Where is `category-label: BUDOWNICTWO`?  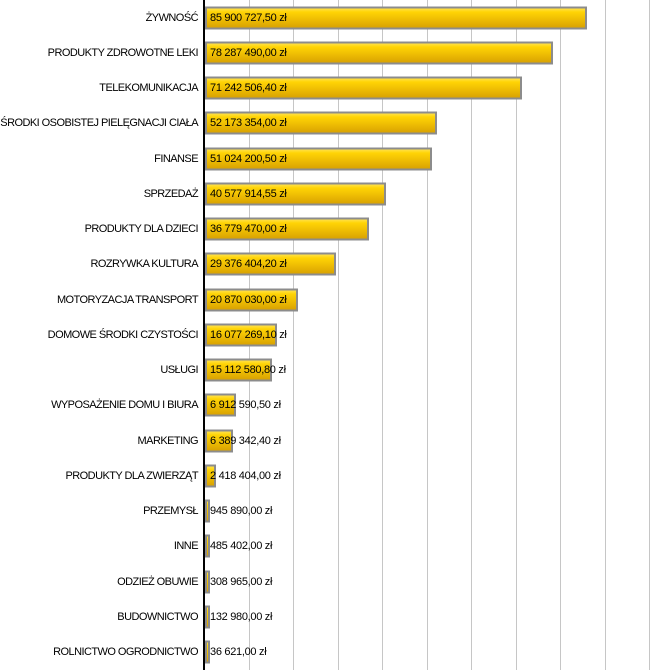 category-label: BUDOWNICTWO is located at coordinates (157, 616).